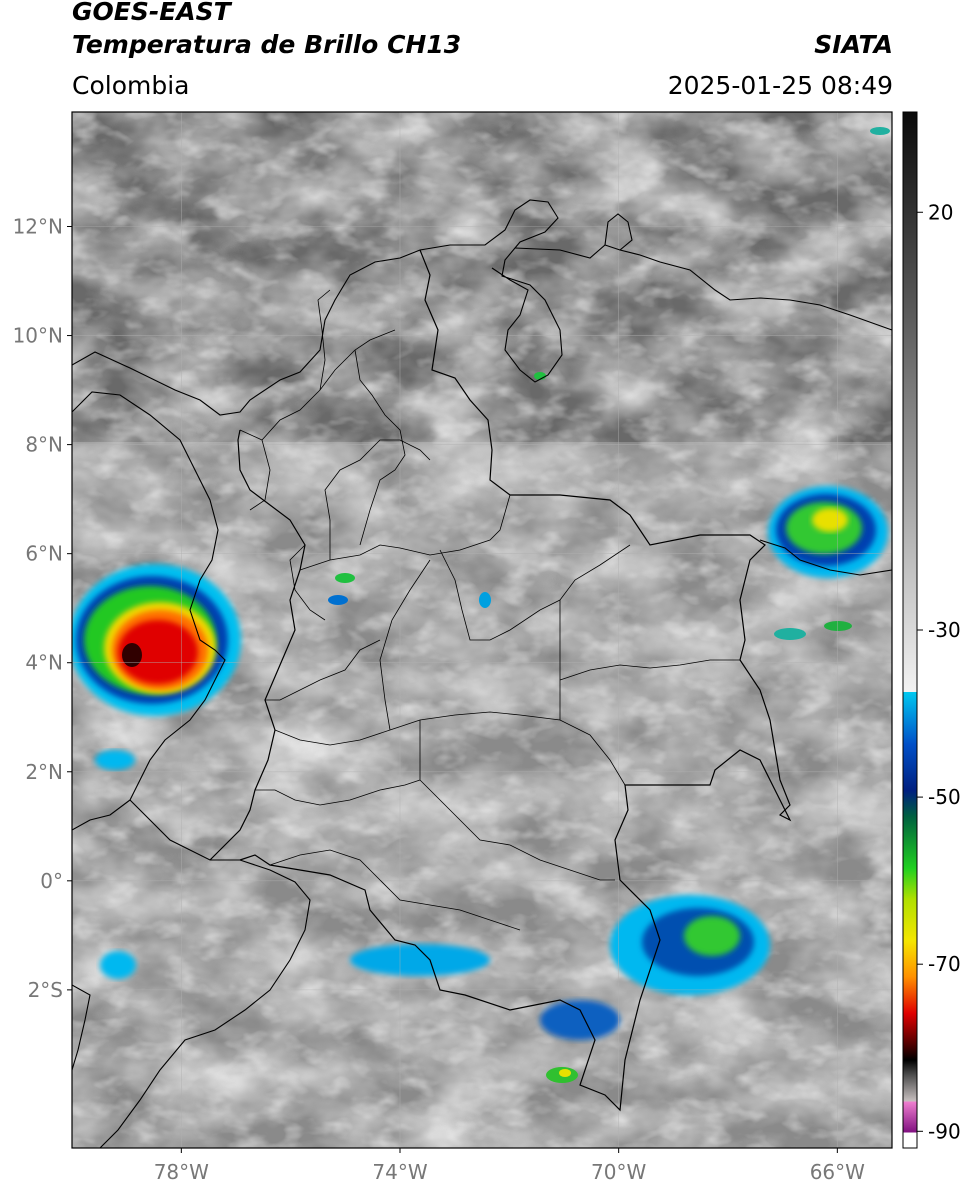 The width and height of the screenshot is (966, 1190). What do you see at coordinates (45, 990) in the screenshot?
I see `lat-tick-label: 2°S` at bounding box center [45, 990].